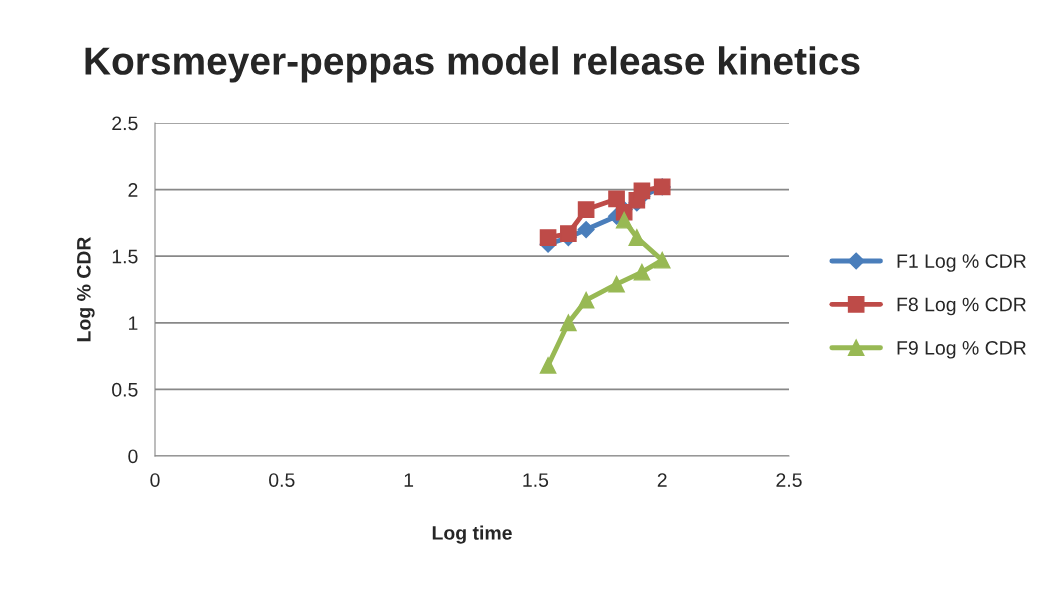  Describe the element at coordinates (789, 480) in the screenshot. I see `x-tick-label: 2.5` at that location.